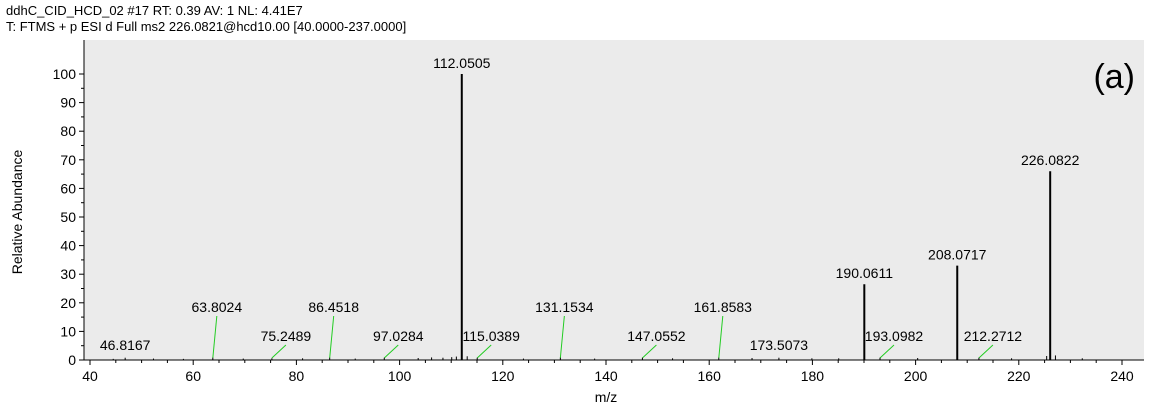 The width and height of the screenshot is (1150, 409). I want to click on y-ticks-group: 0 10 20 30 40 50 60 70 80 90 100, so click(68, 217).